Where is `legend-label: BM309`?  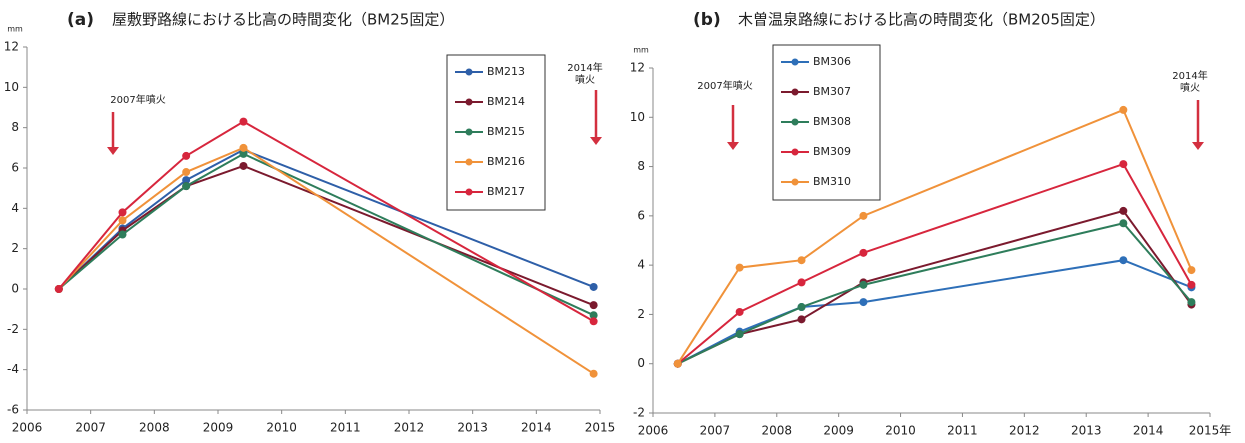 legend-label: BM309 is located at coordinates (832, 151).